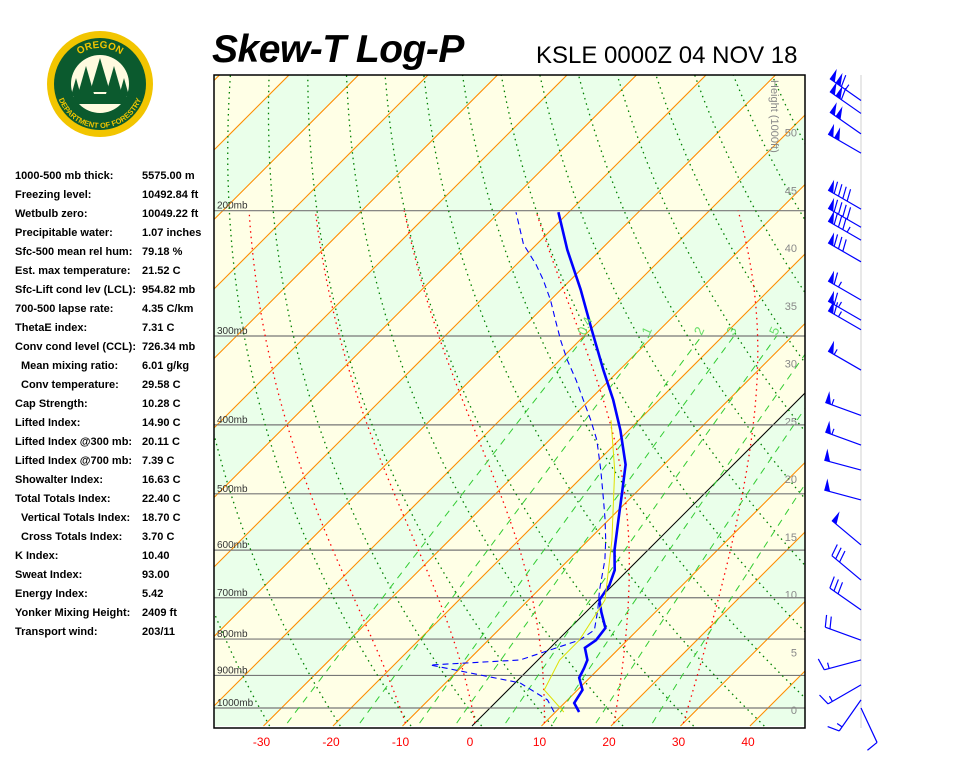  What do you see at coordinates (51, 214) in the screenshot?
I see `stat-label: Wetbulb zero:` at bounding box center [51, 214].